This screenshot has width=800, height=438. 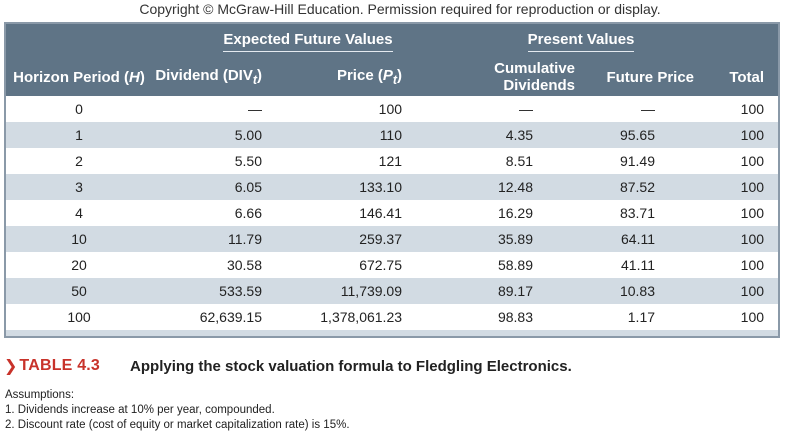 I want to click on group-header-spacer, so click(x=79, y=41).